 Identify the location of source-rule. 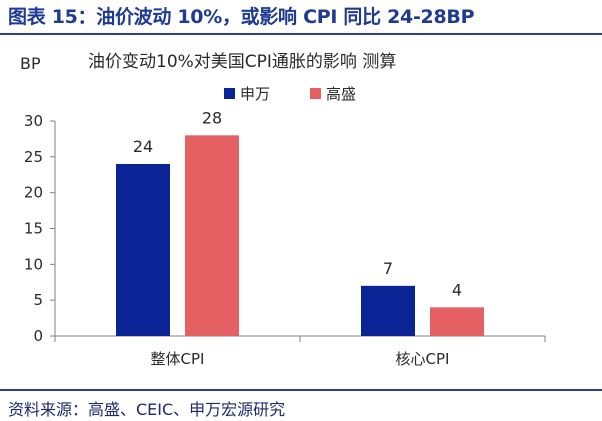
(301, 390).